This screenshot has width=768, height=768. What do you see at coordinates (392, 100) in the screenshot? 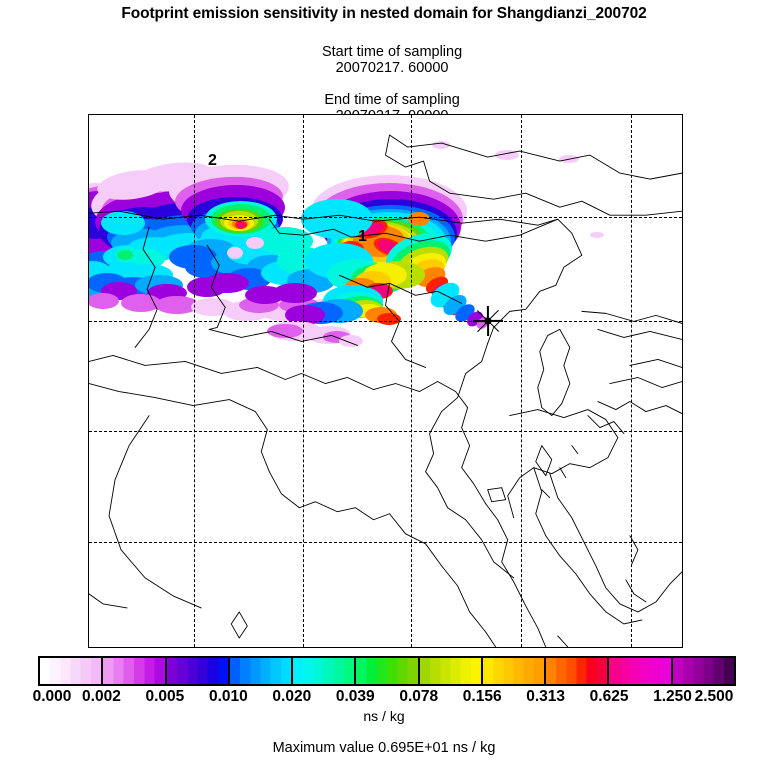
I see `end-time-label: End time of sampling` at bounding box center [392, 100].